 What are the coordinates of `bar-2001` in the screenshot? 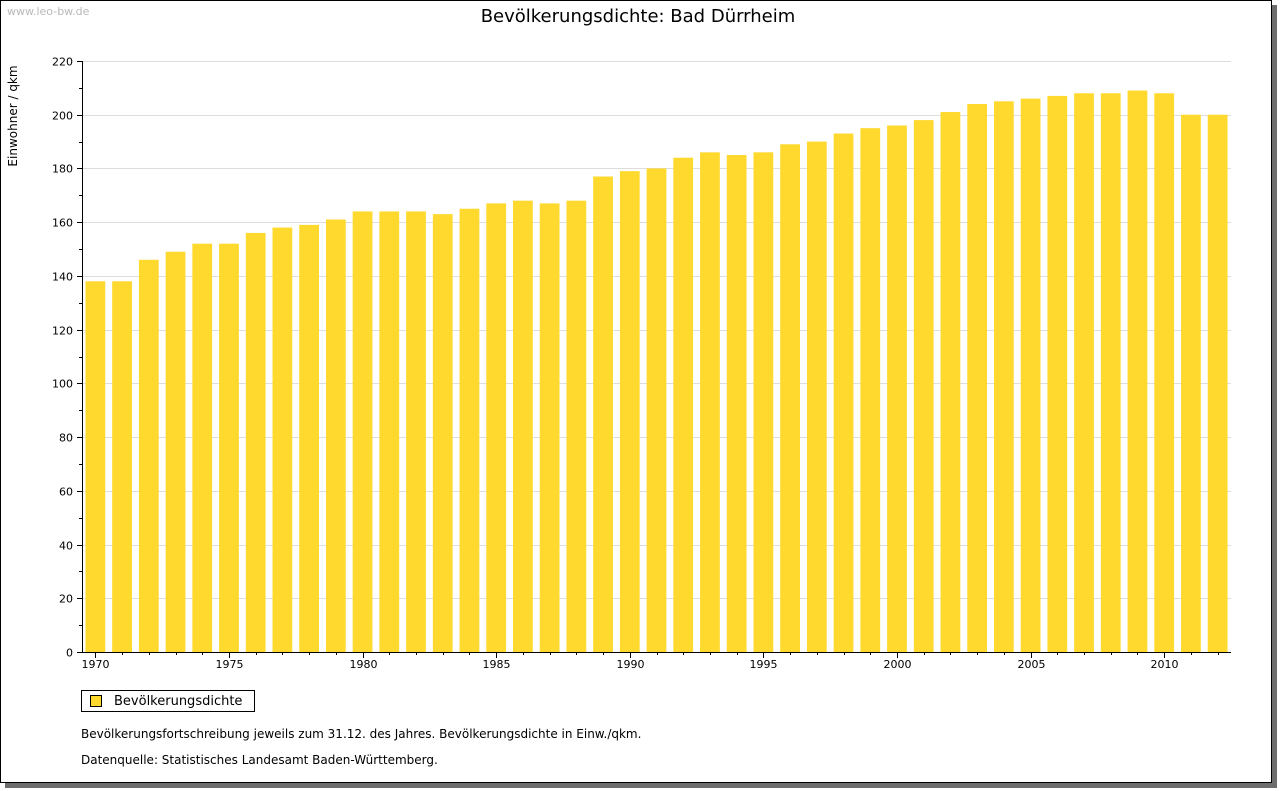 It's located at (923, 386).